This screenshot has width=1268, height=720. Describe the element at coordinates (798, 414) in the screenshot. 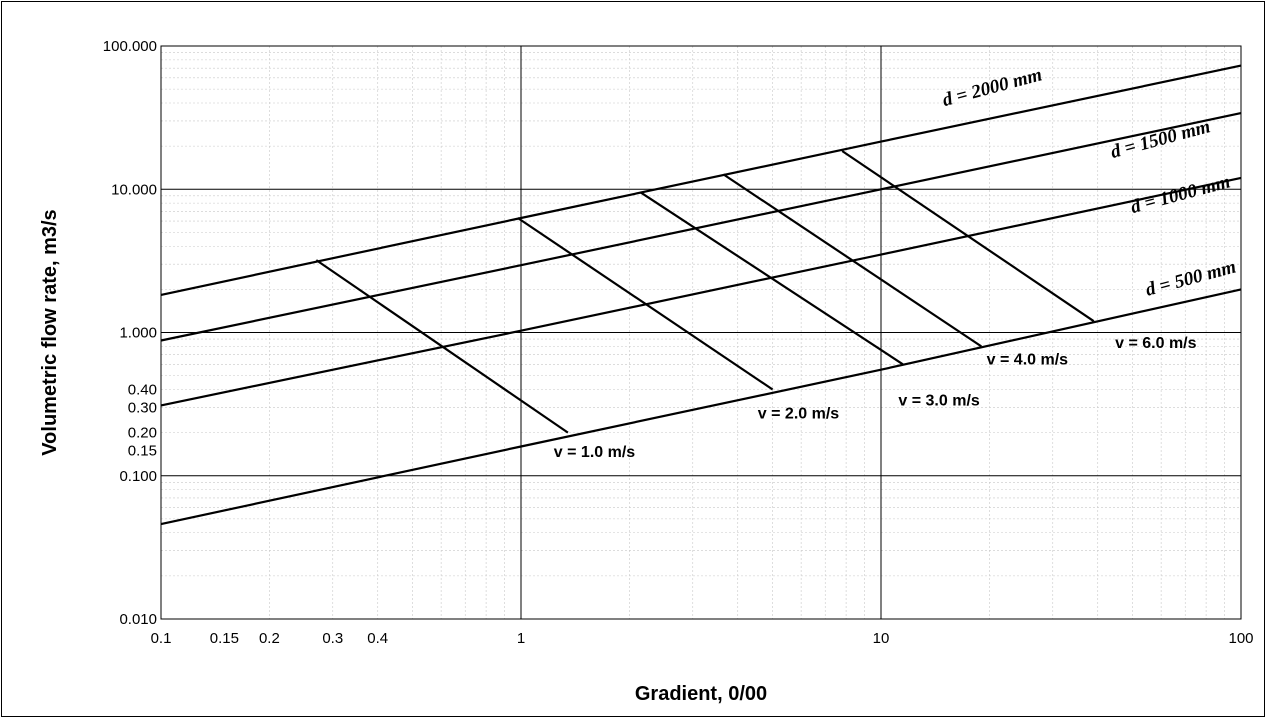

I see `velocity-label-1: v = 2.0 m/s` at that location.